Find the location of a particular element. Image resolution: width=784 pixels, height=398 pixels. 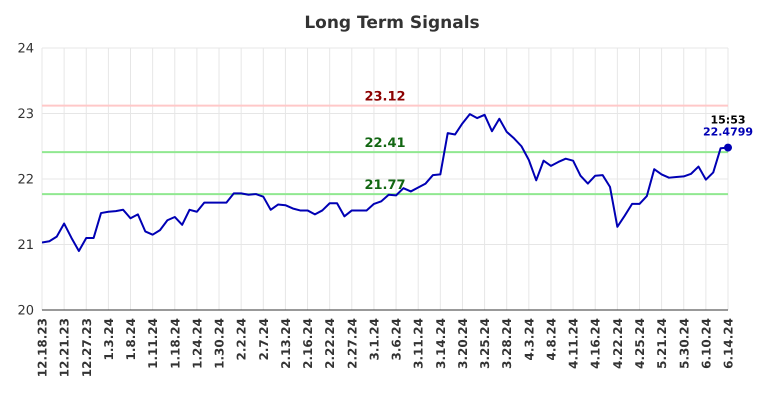

x-tick-label: 4.3.24 is located at coordinates (529, 339).